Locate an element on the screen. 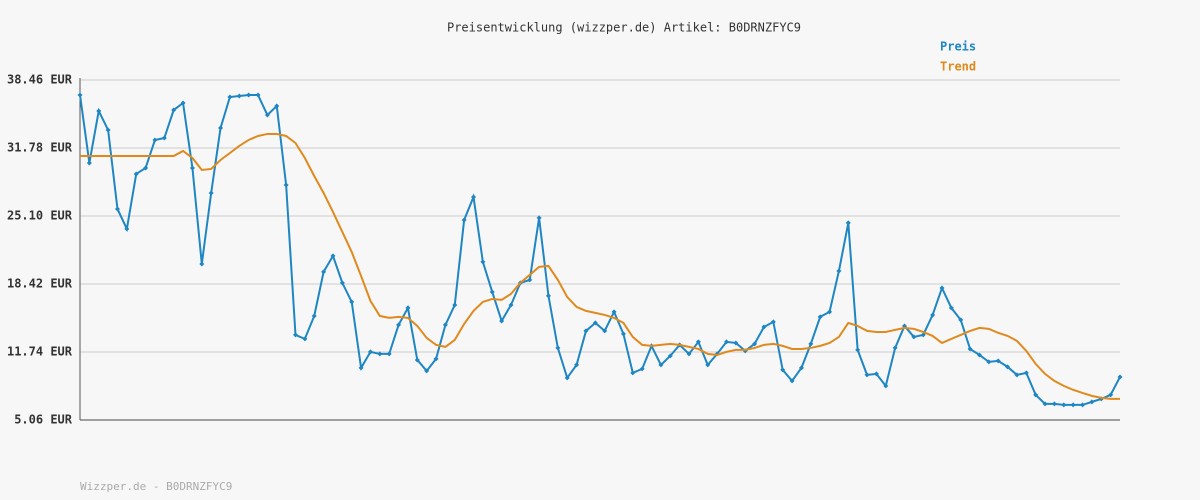 Image resolution: width=1200 pixels, height=500 pixels. y-tick-label: 11.74 EUR is located at coordinates (40, 352).